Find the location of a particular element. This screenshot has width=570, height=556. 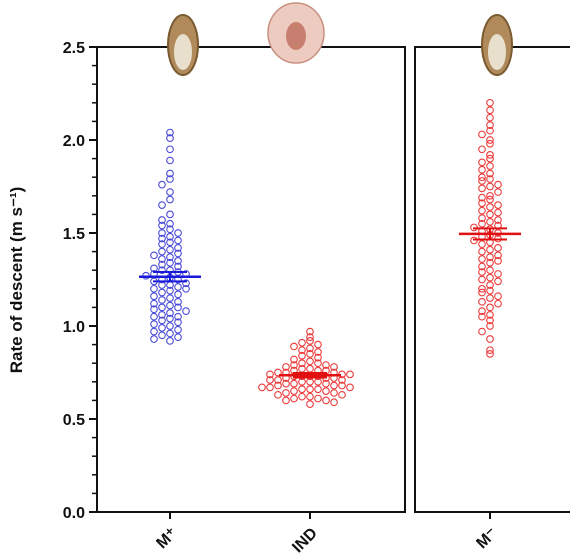

error-bar is located at coordinates (310, 375).